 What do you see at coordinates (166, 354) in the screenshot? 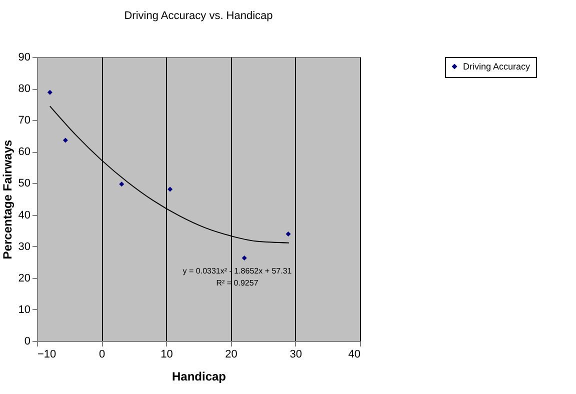
I see `x-tick-label: 10` at bounding box center [166, 354].